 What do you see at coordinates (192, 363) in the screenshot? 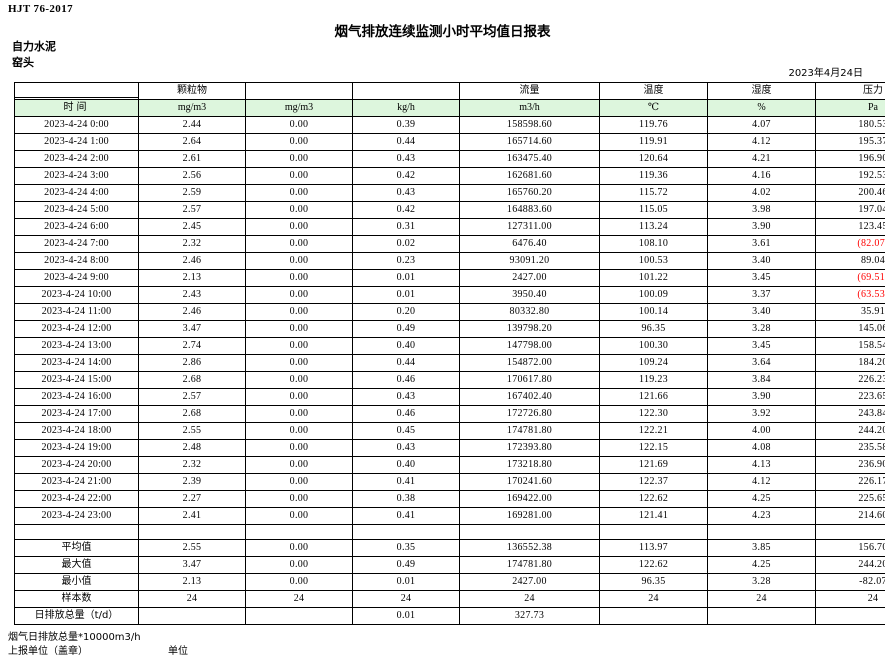
I see `cell-particulate-conc: 2.86` at bounding box center [192, 363].